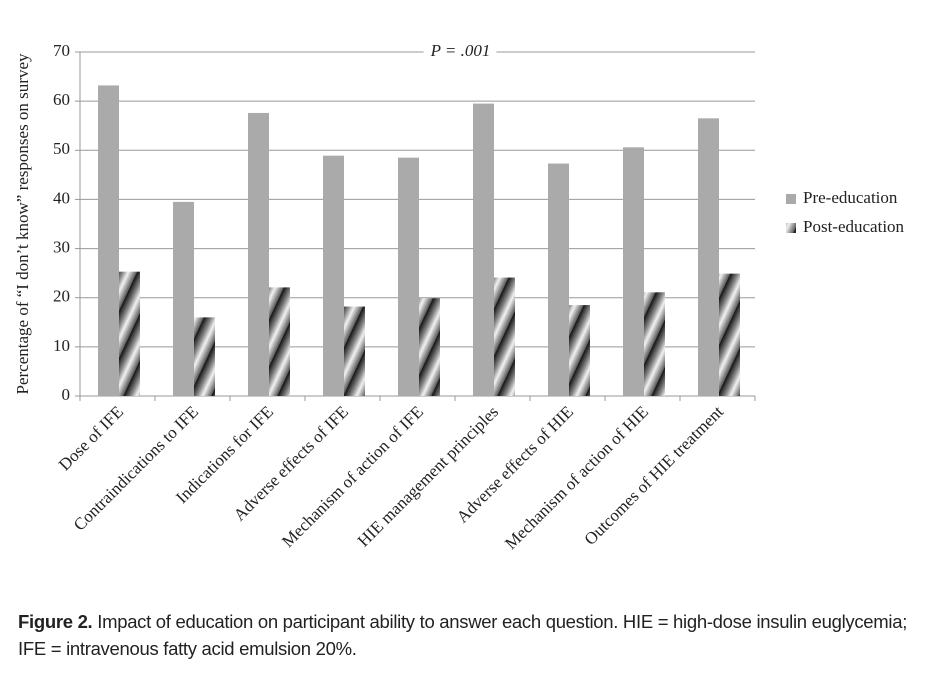 The height and width of the screenshot is (678, 940). Describe the element at coordinates (136, 468) in the screenshot. I see `x-tick-label: Contraindications to IFE` at that location.